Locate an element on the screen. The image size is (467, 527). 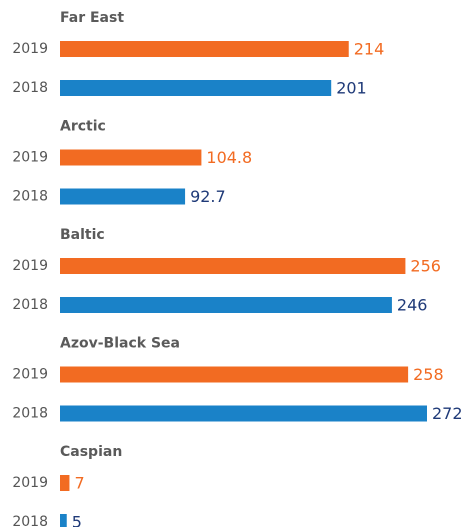
value-label: 201 is located at coordinates (351, 88).